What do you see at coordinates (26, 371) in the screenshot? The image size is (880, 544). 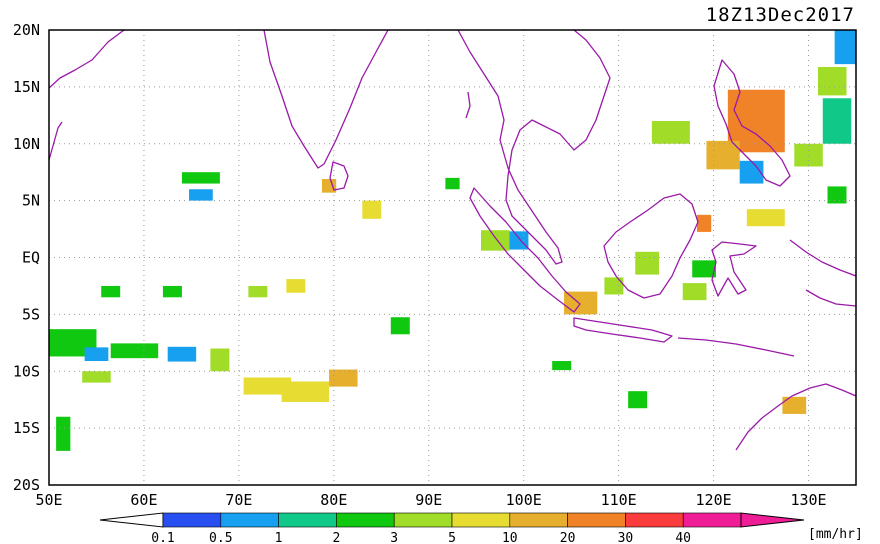 I see `lat-tick-label: 10S` at bounding box center [26, 371].